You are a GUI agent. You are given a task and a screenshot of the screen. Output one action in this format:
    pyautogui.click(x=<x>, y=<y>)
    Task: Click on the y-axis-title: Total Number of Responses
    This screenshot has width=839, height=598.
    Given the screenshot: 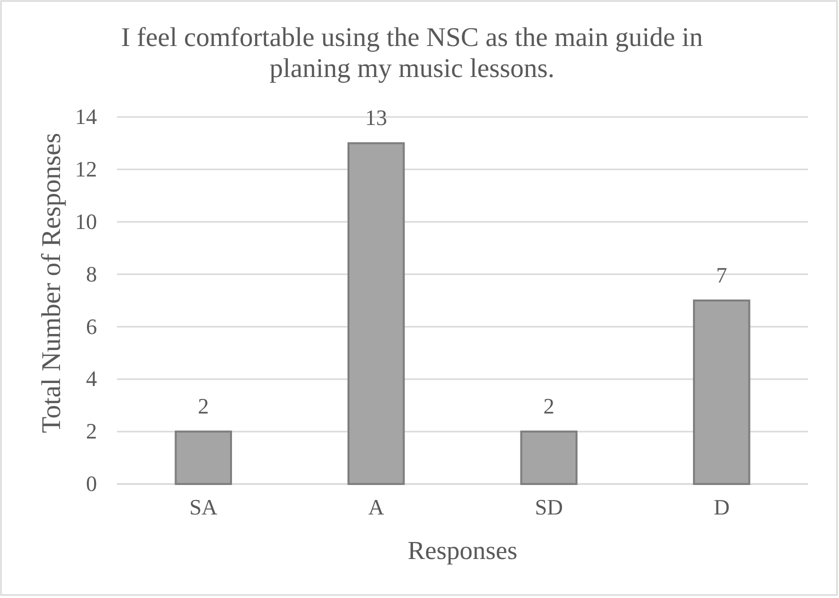 What is the action you would take?
    pyautogui.click(x=51, y=283)
    